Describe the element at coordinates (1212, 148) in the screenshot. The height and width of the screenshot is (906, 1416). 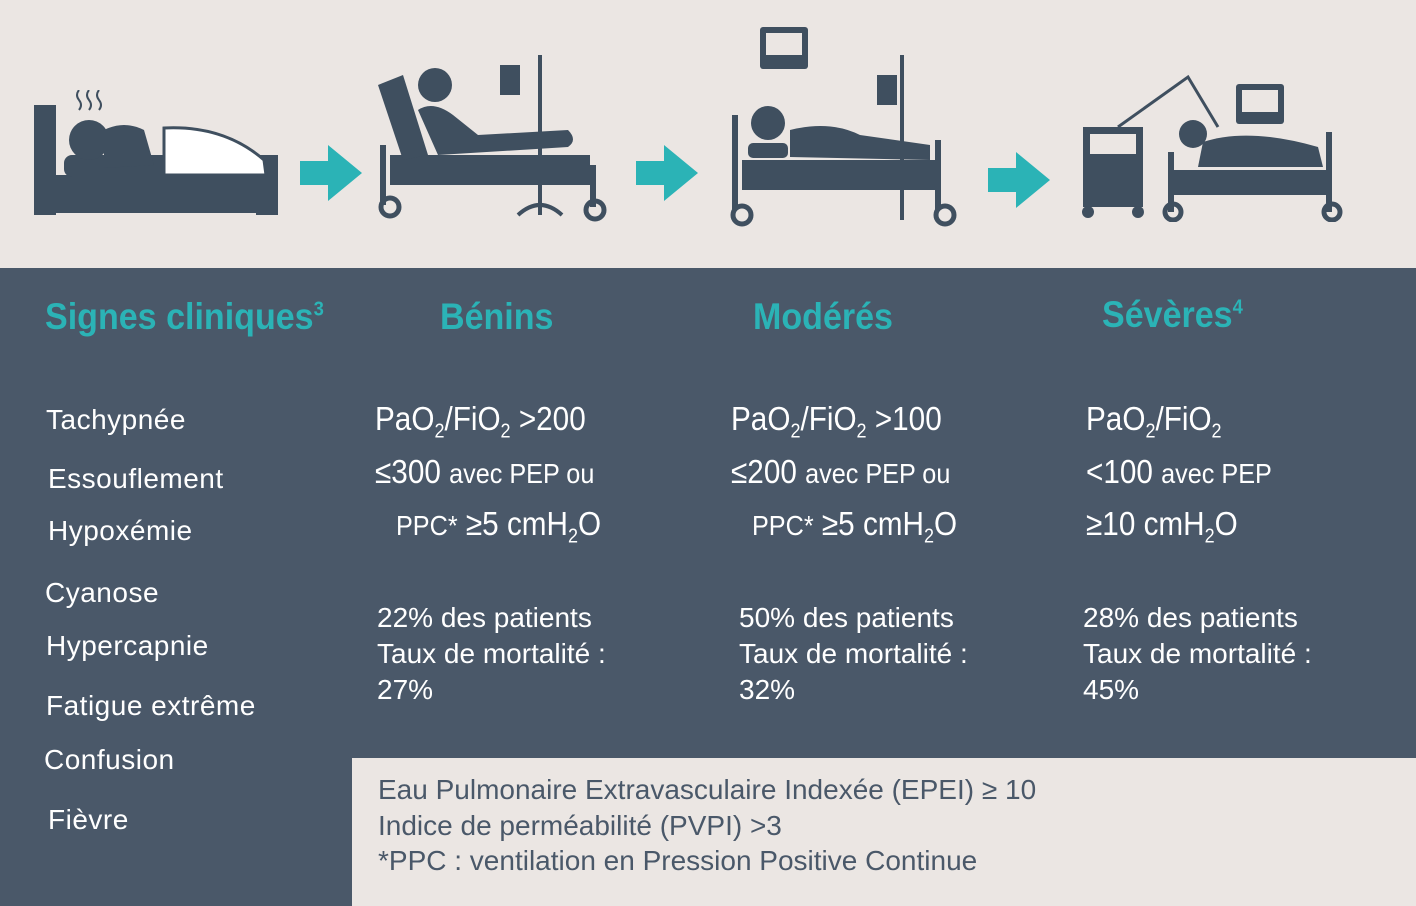
I see `bed-ventilator-patient-icon` at that location.